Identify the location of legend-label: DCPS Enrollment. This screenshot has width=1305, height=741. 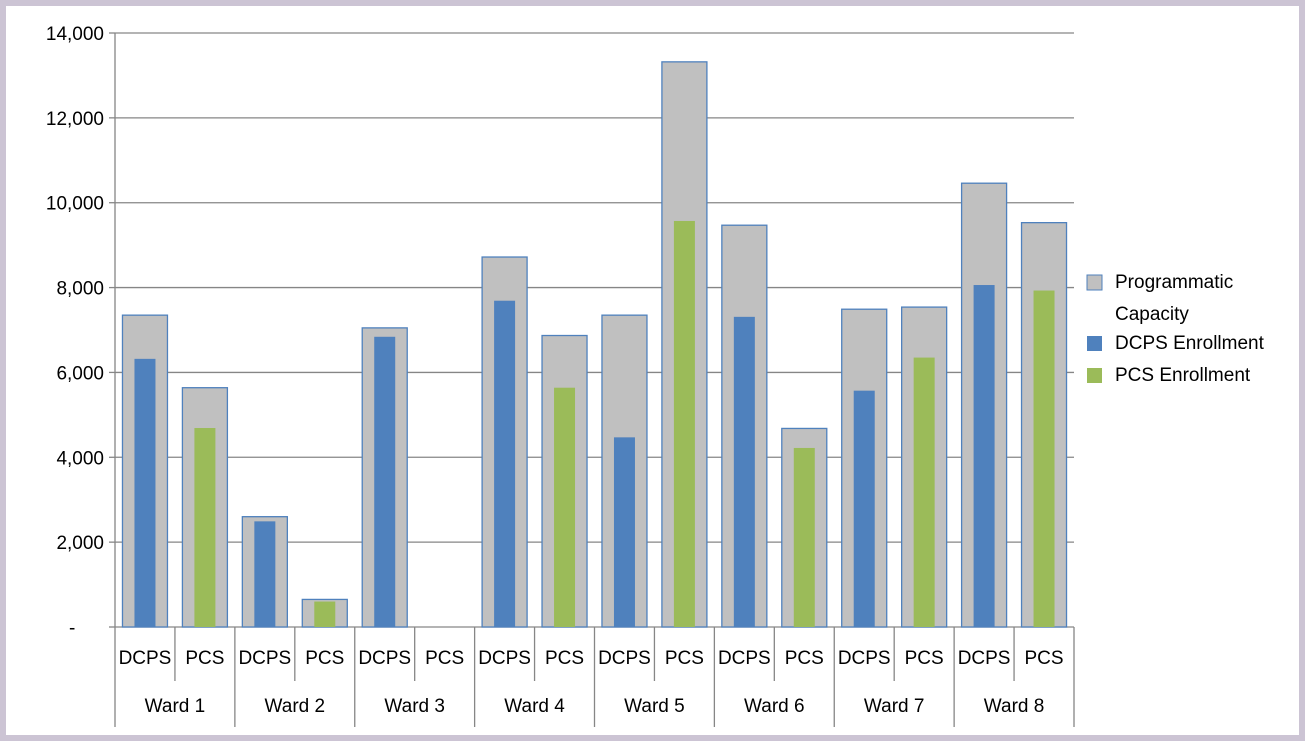
(1190, 343).